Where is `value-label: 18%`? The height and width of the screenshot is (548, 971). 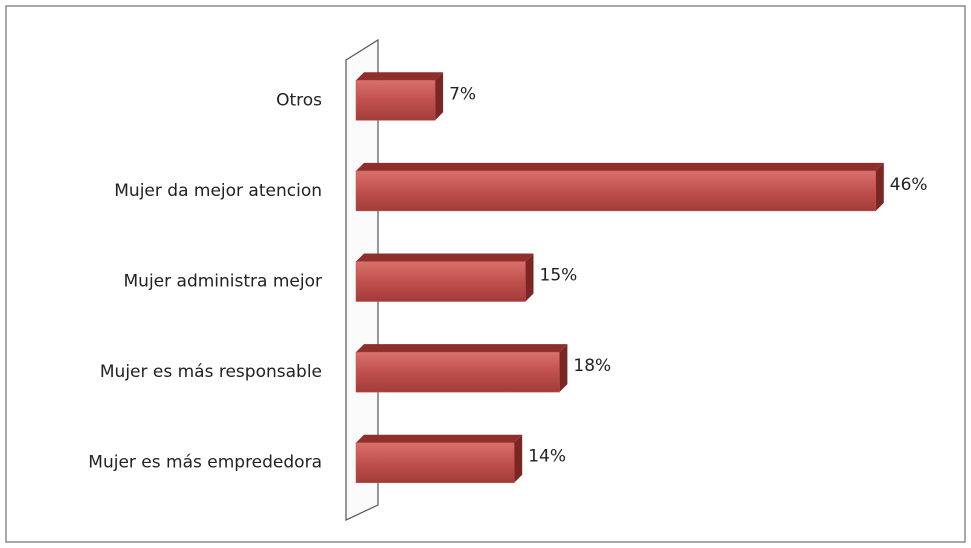 value-label: 18% is located at coordinates (592, 366).